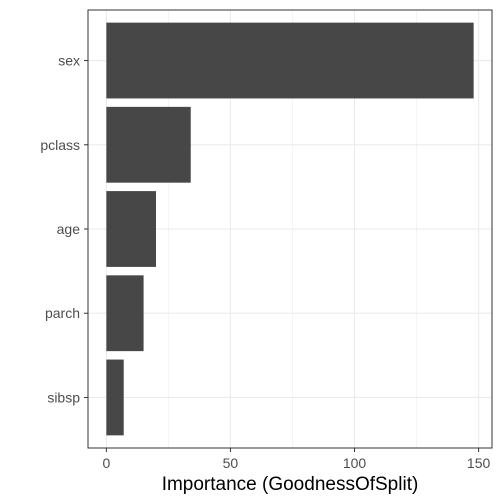  What do you see at coordinates (63, 397) in the screenshot?
I see `y-tick-label: sibsp` at bounding box center [63, 397].